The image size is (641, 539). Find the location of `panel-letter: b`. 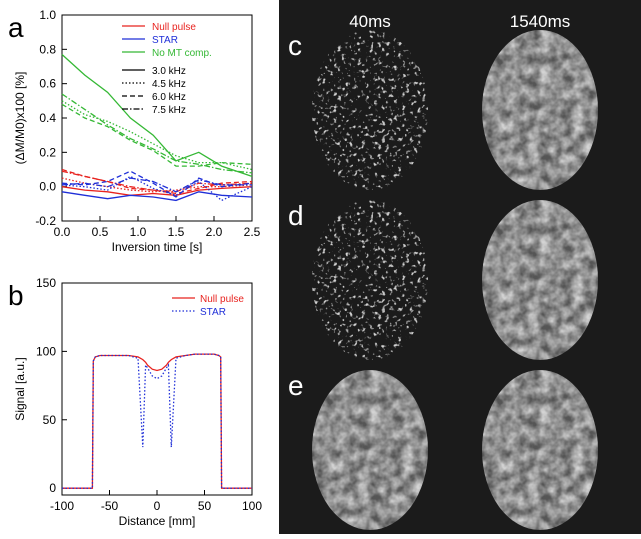

panel-letter: b is located at coordinates (16, 295).